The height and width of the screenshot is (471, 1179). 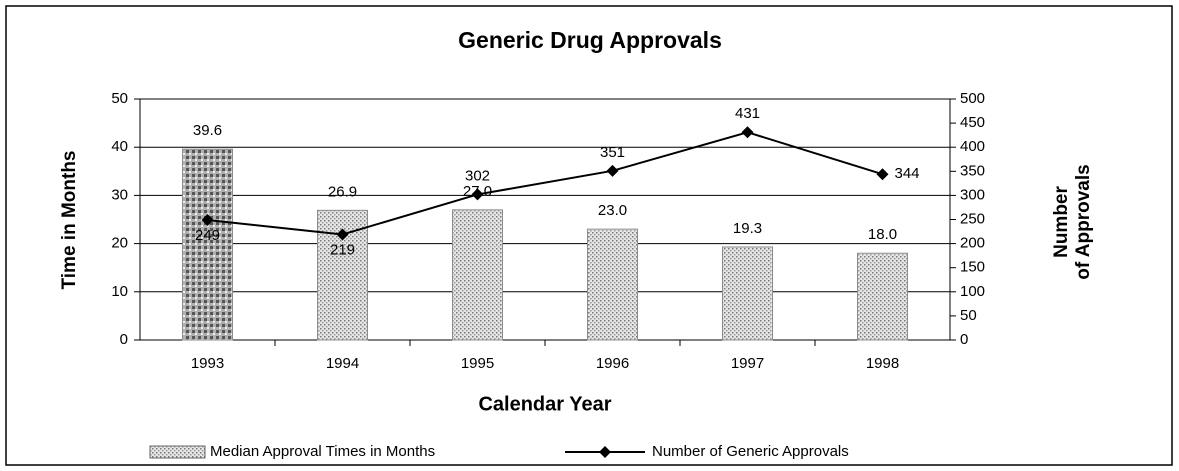 What do you see at coordinates (612, 363) in the screenshot?
I see `x-tick-label: 1996` at bounding box center [612, 363].